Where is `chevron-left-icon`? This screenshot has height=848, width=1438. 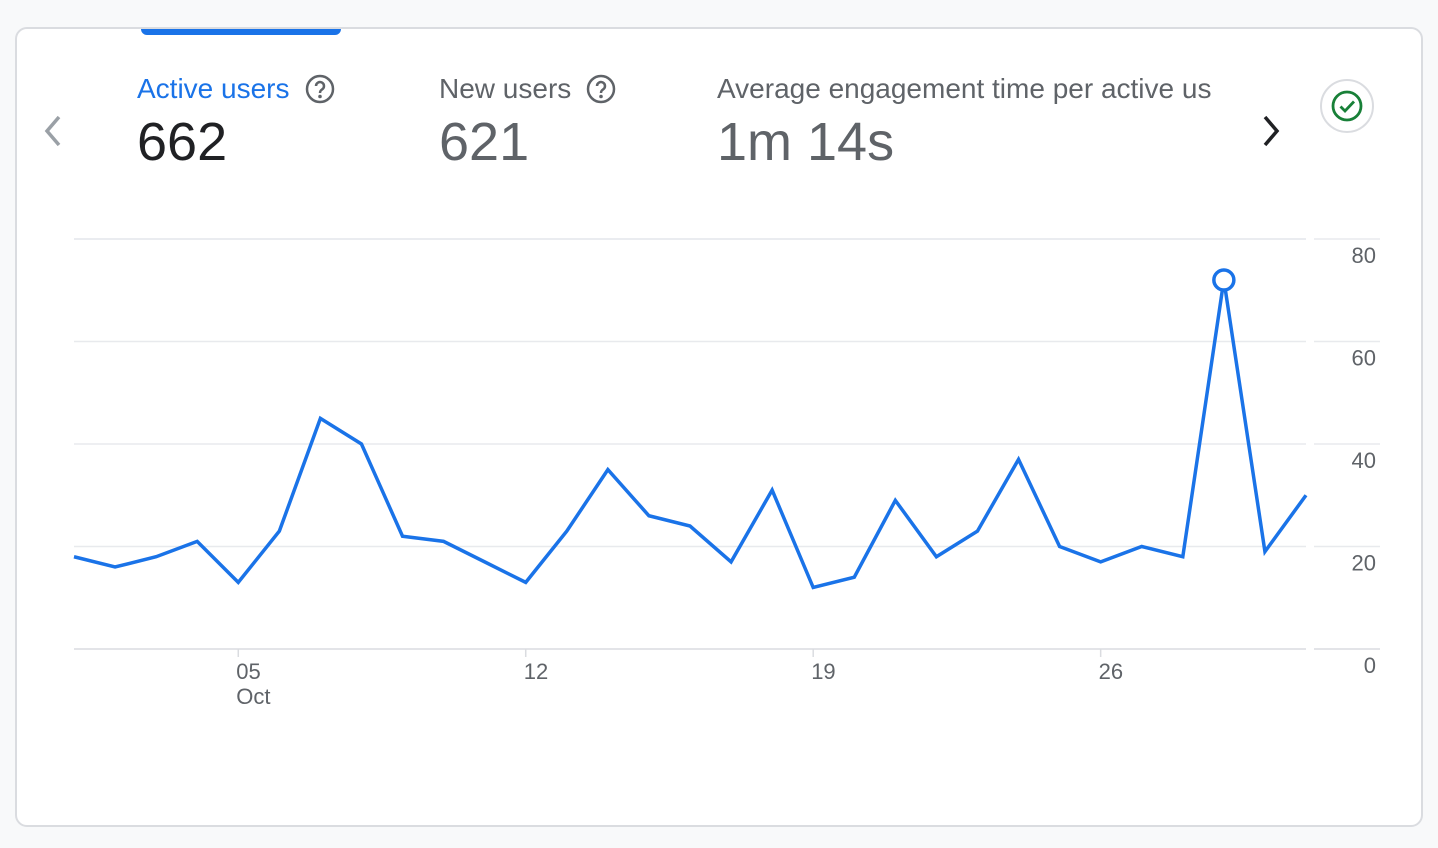
chevron-left-icon is located at coordinates (53, 133).